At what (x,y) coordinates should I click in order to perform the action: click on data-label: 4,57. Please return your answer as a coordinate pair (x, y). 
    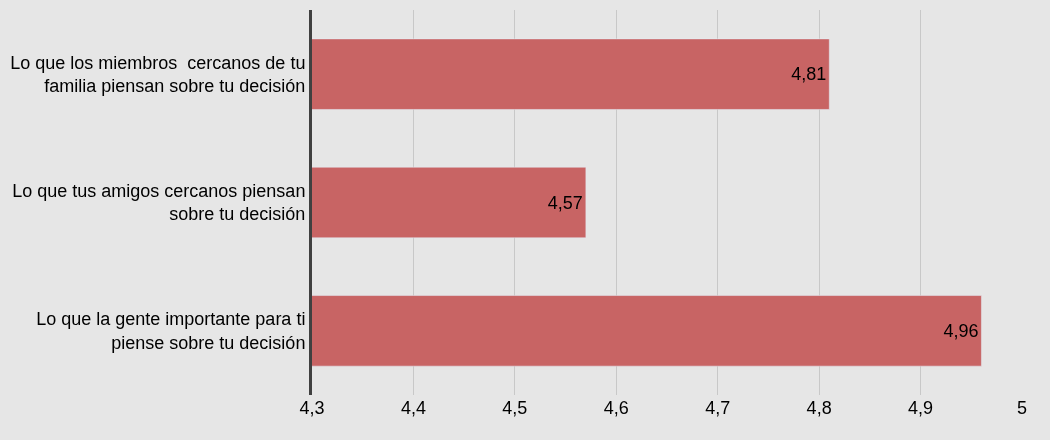
    Looking at the image, I should click on (565, 202).